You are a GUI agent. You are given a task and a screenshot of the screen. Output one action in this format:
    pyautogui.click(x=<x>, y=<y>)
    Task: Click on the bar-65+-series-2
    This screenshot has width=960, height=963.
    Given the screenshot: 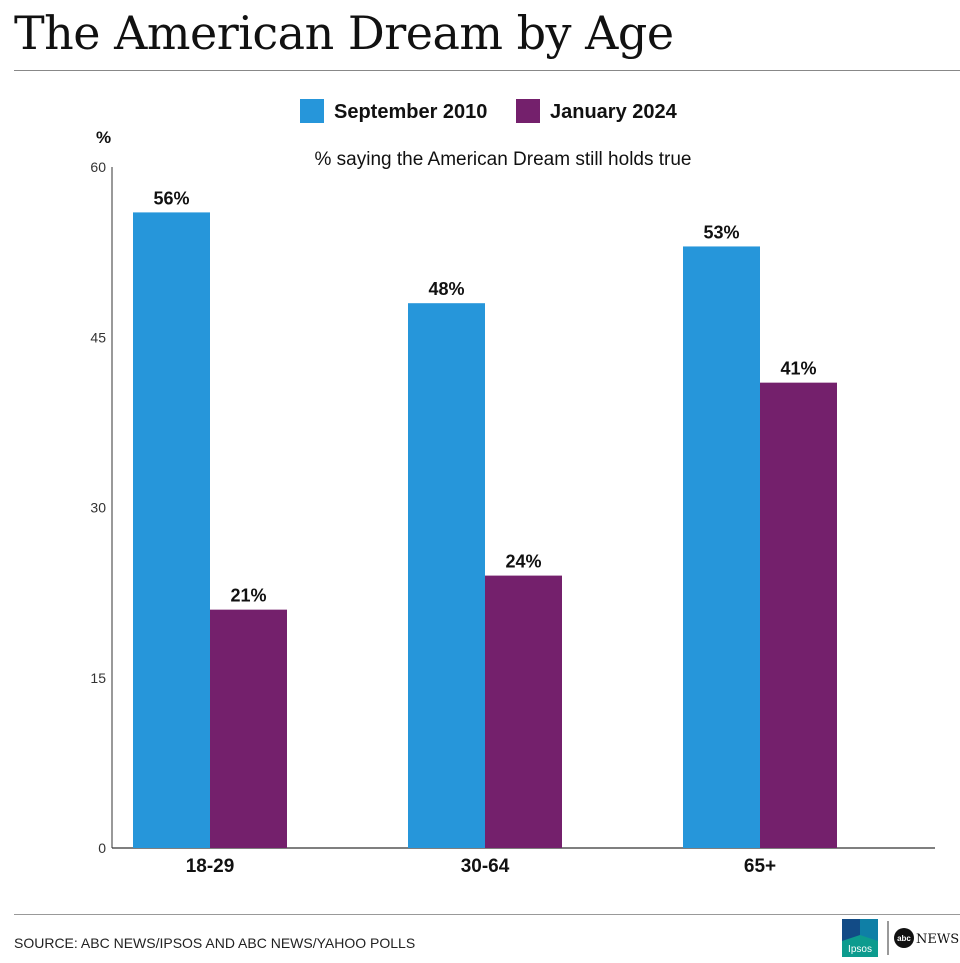 What is the action you would take?
    pyautogui.click(x=798, y=615)
    